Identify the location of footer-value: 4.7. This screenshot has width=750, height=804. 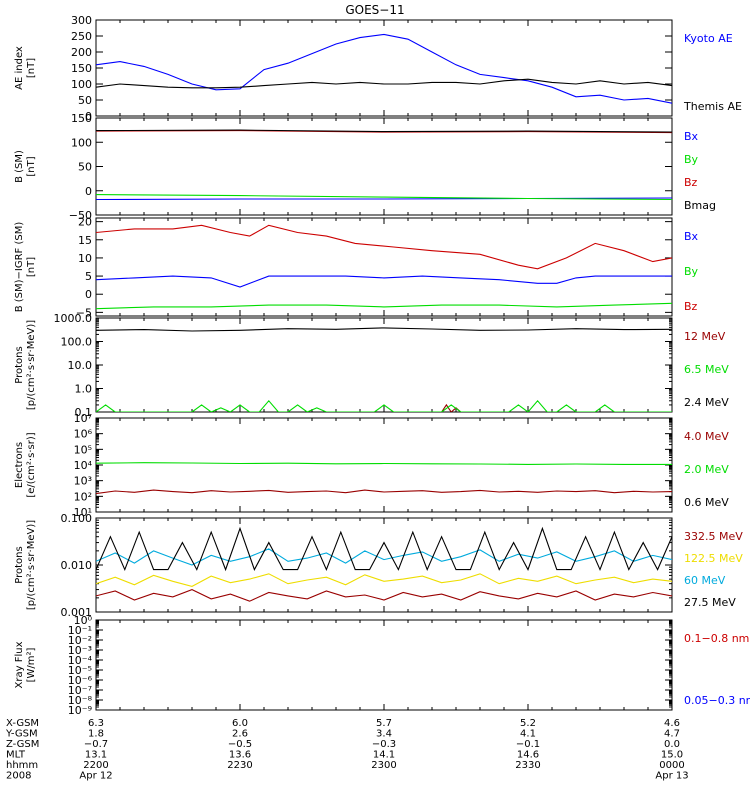
(672, 734).